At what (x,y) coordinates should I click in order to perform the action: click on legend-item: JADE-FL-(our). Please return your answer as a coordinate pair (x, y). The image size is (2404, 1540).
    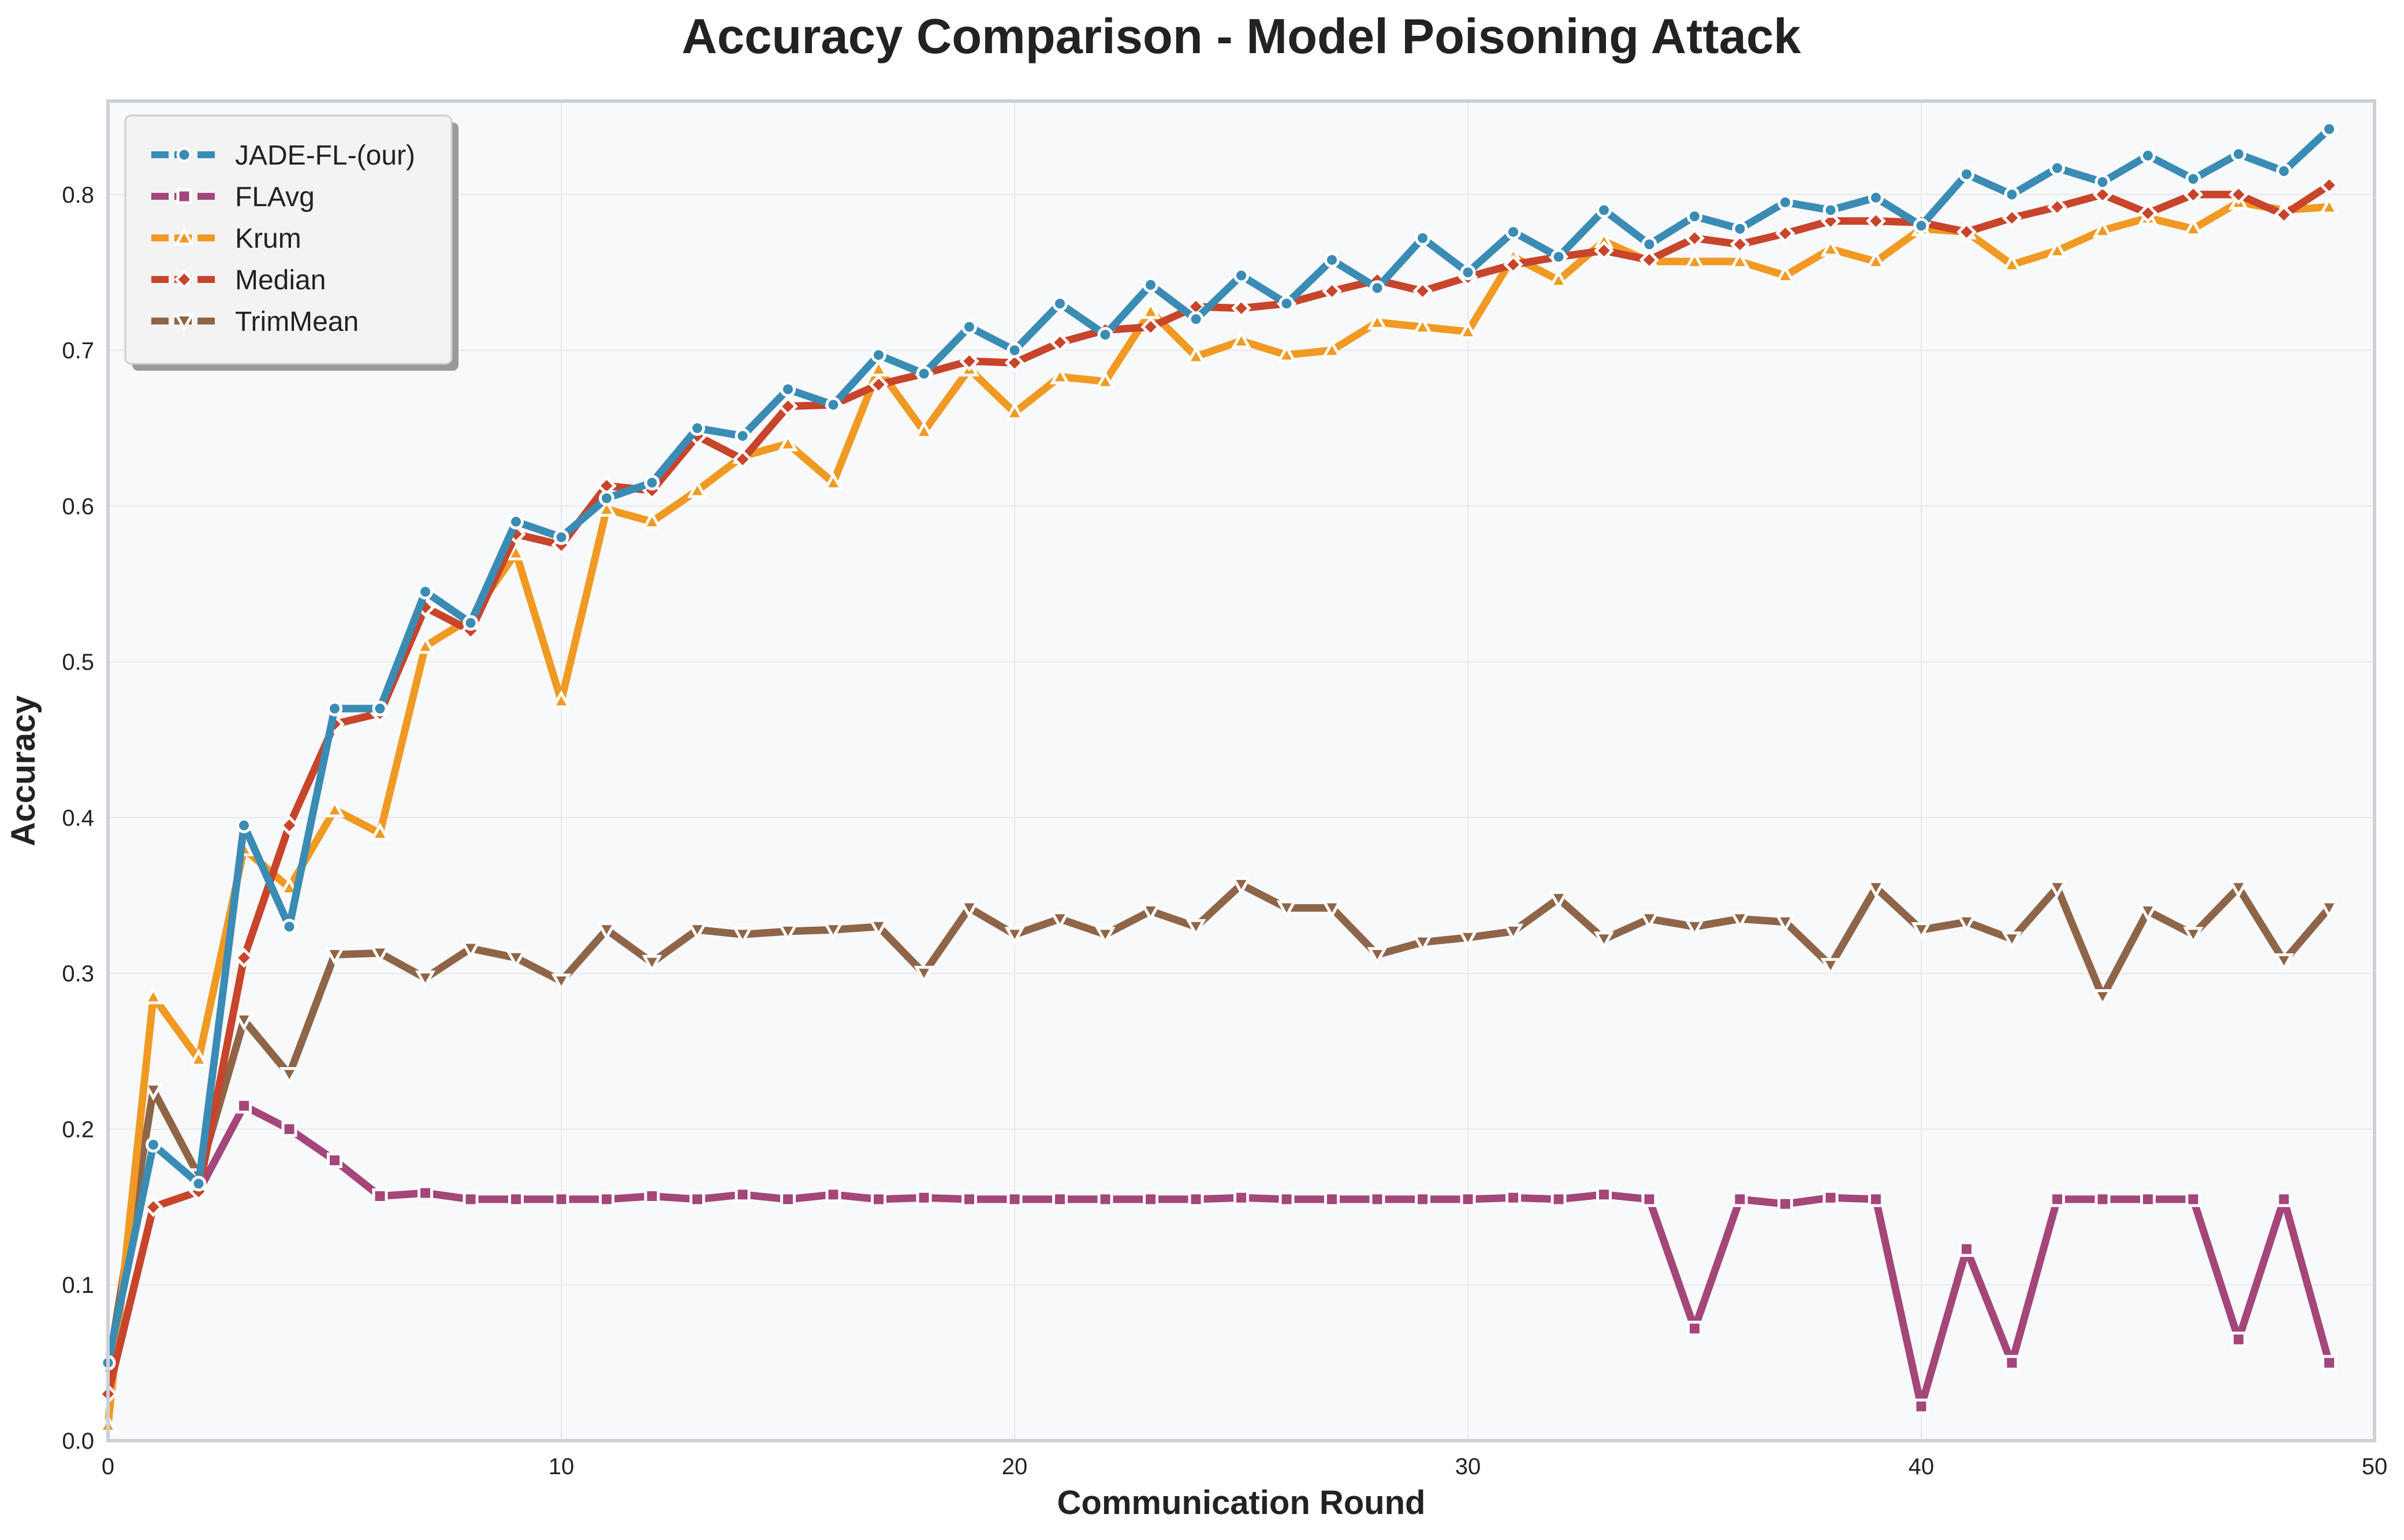
    Looking at the image, I should click on (283, 156).